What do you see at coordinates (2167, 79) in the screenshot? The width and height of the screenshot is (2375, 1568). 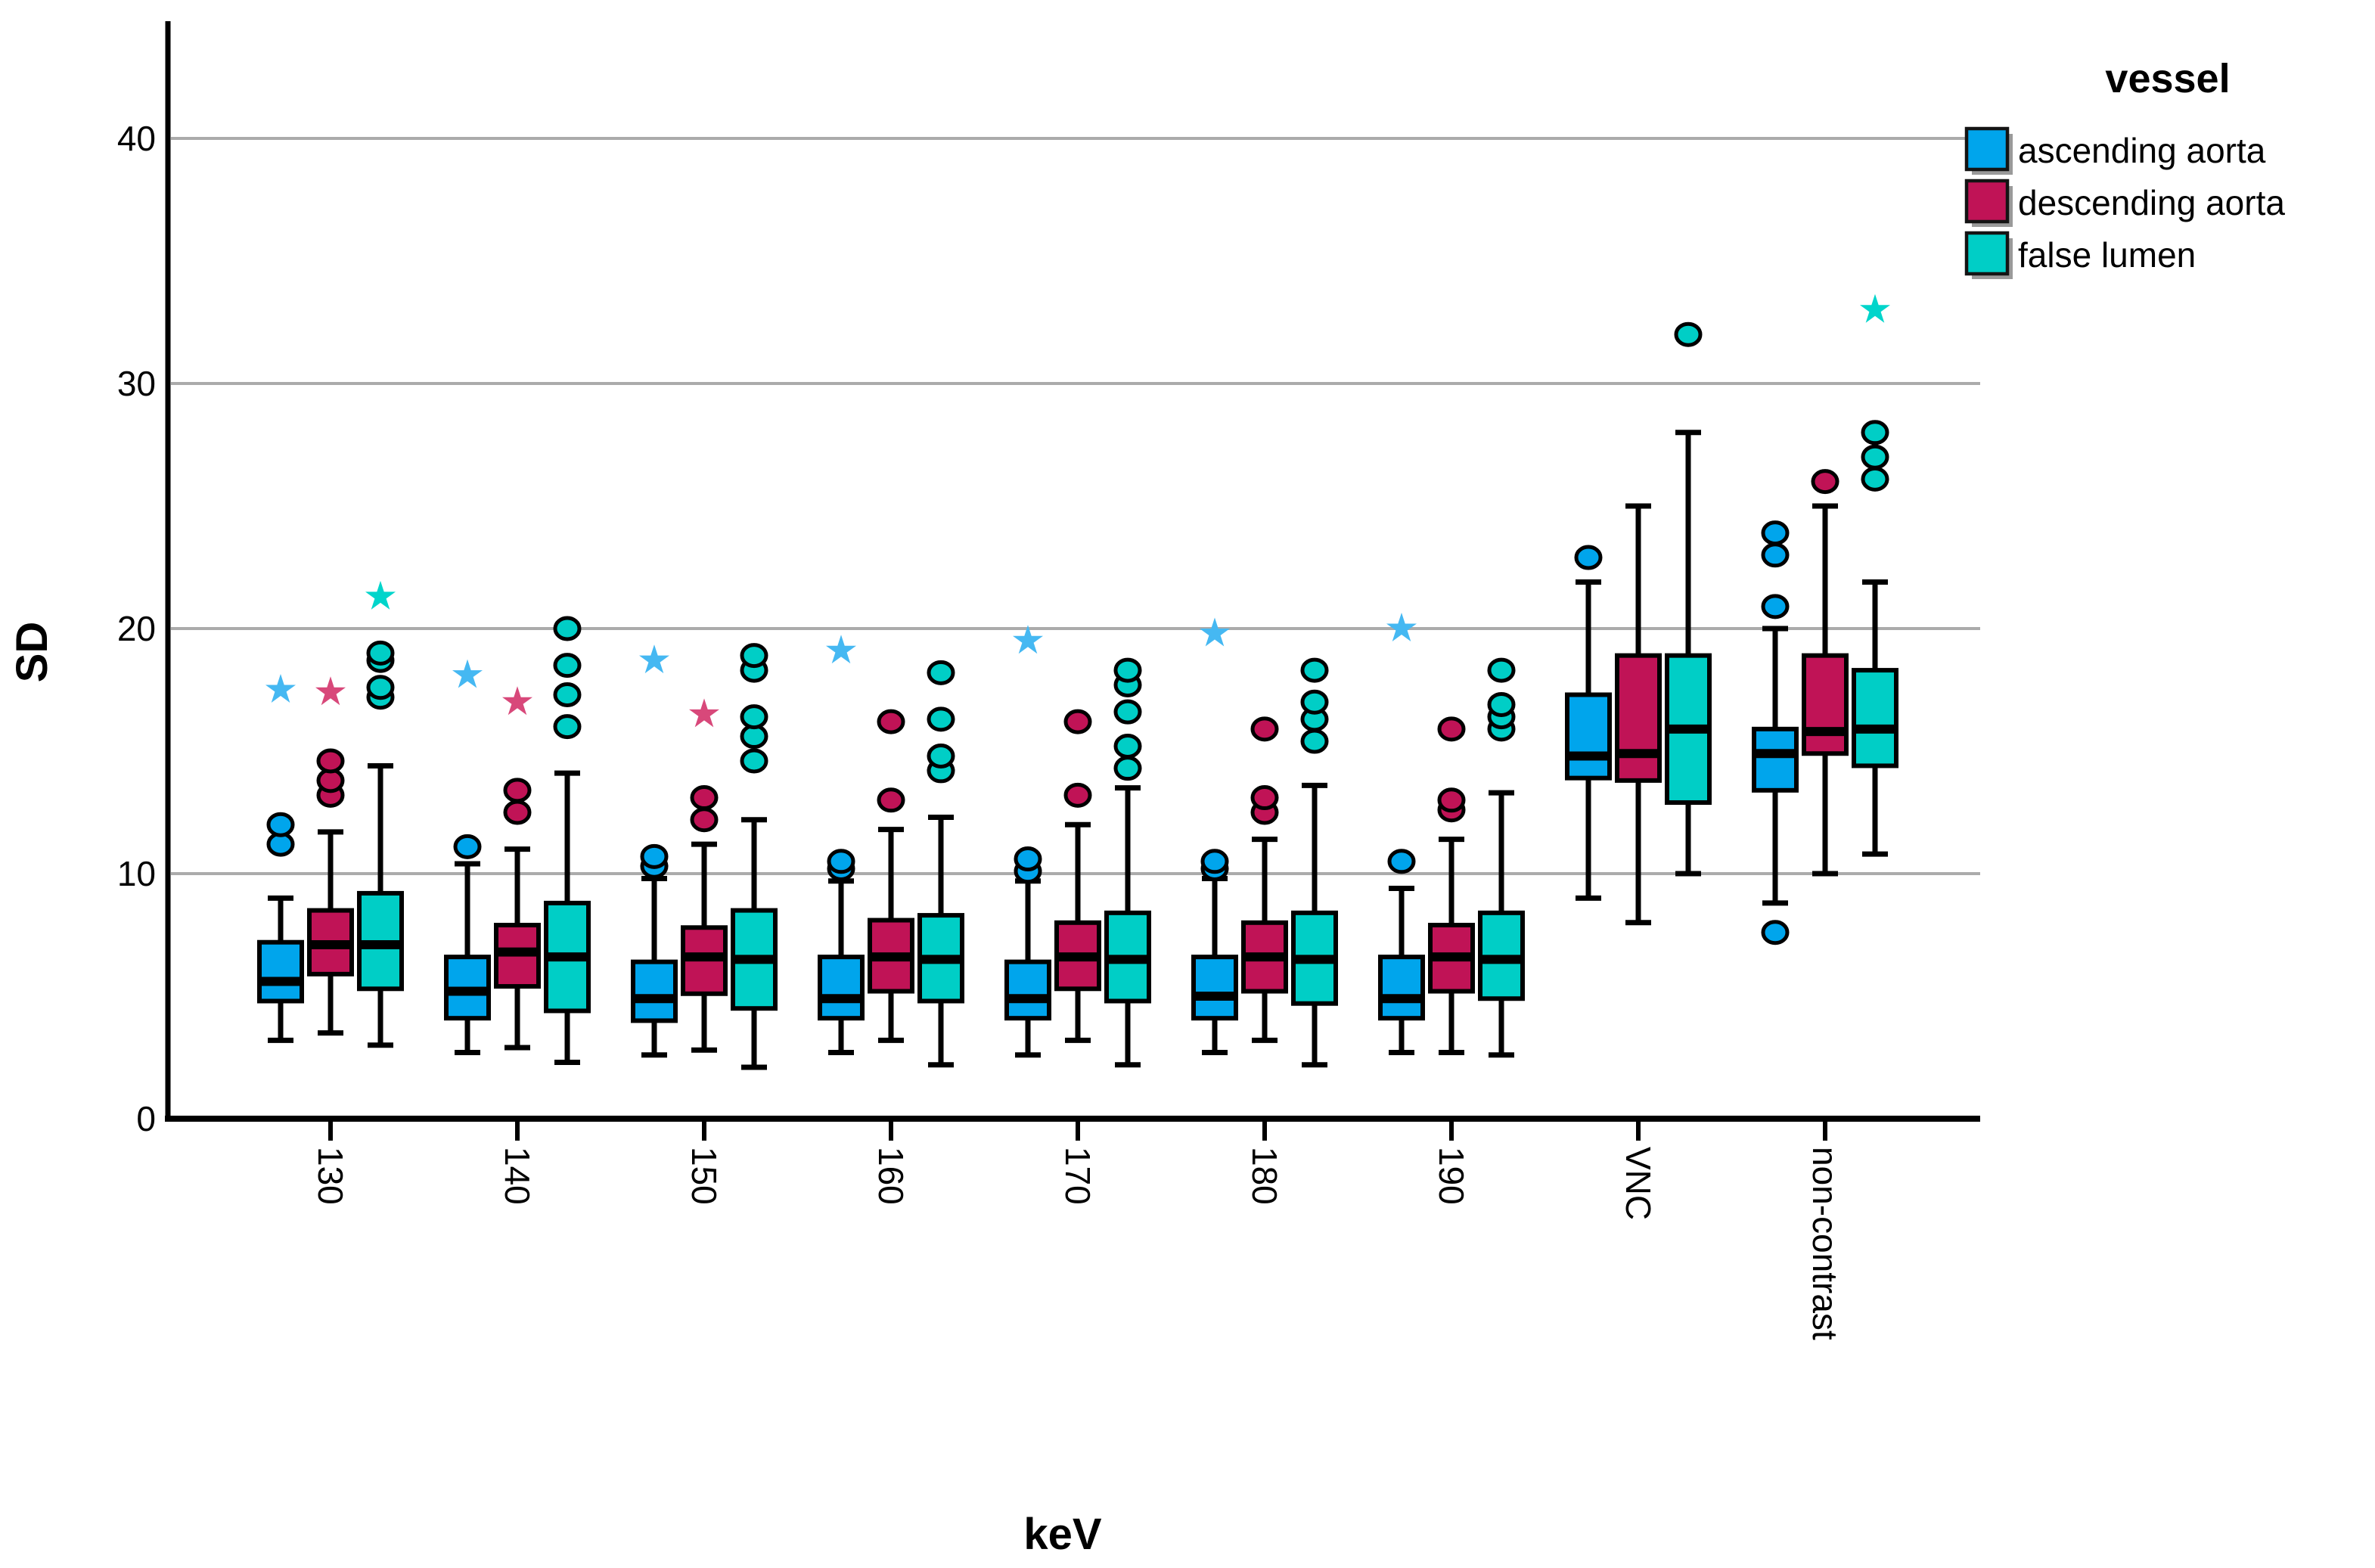 I see `legend-title: vessel` at bounding box center [2167, 79].